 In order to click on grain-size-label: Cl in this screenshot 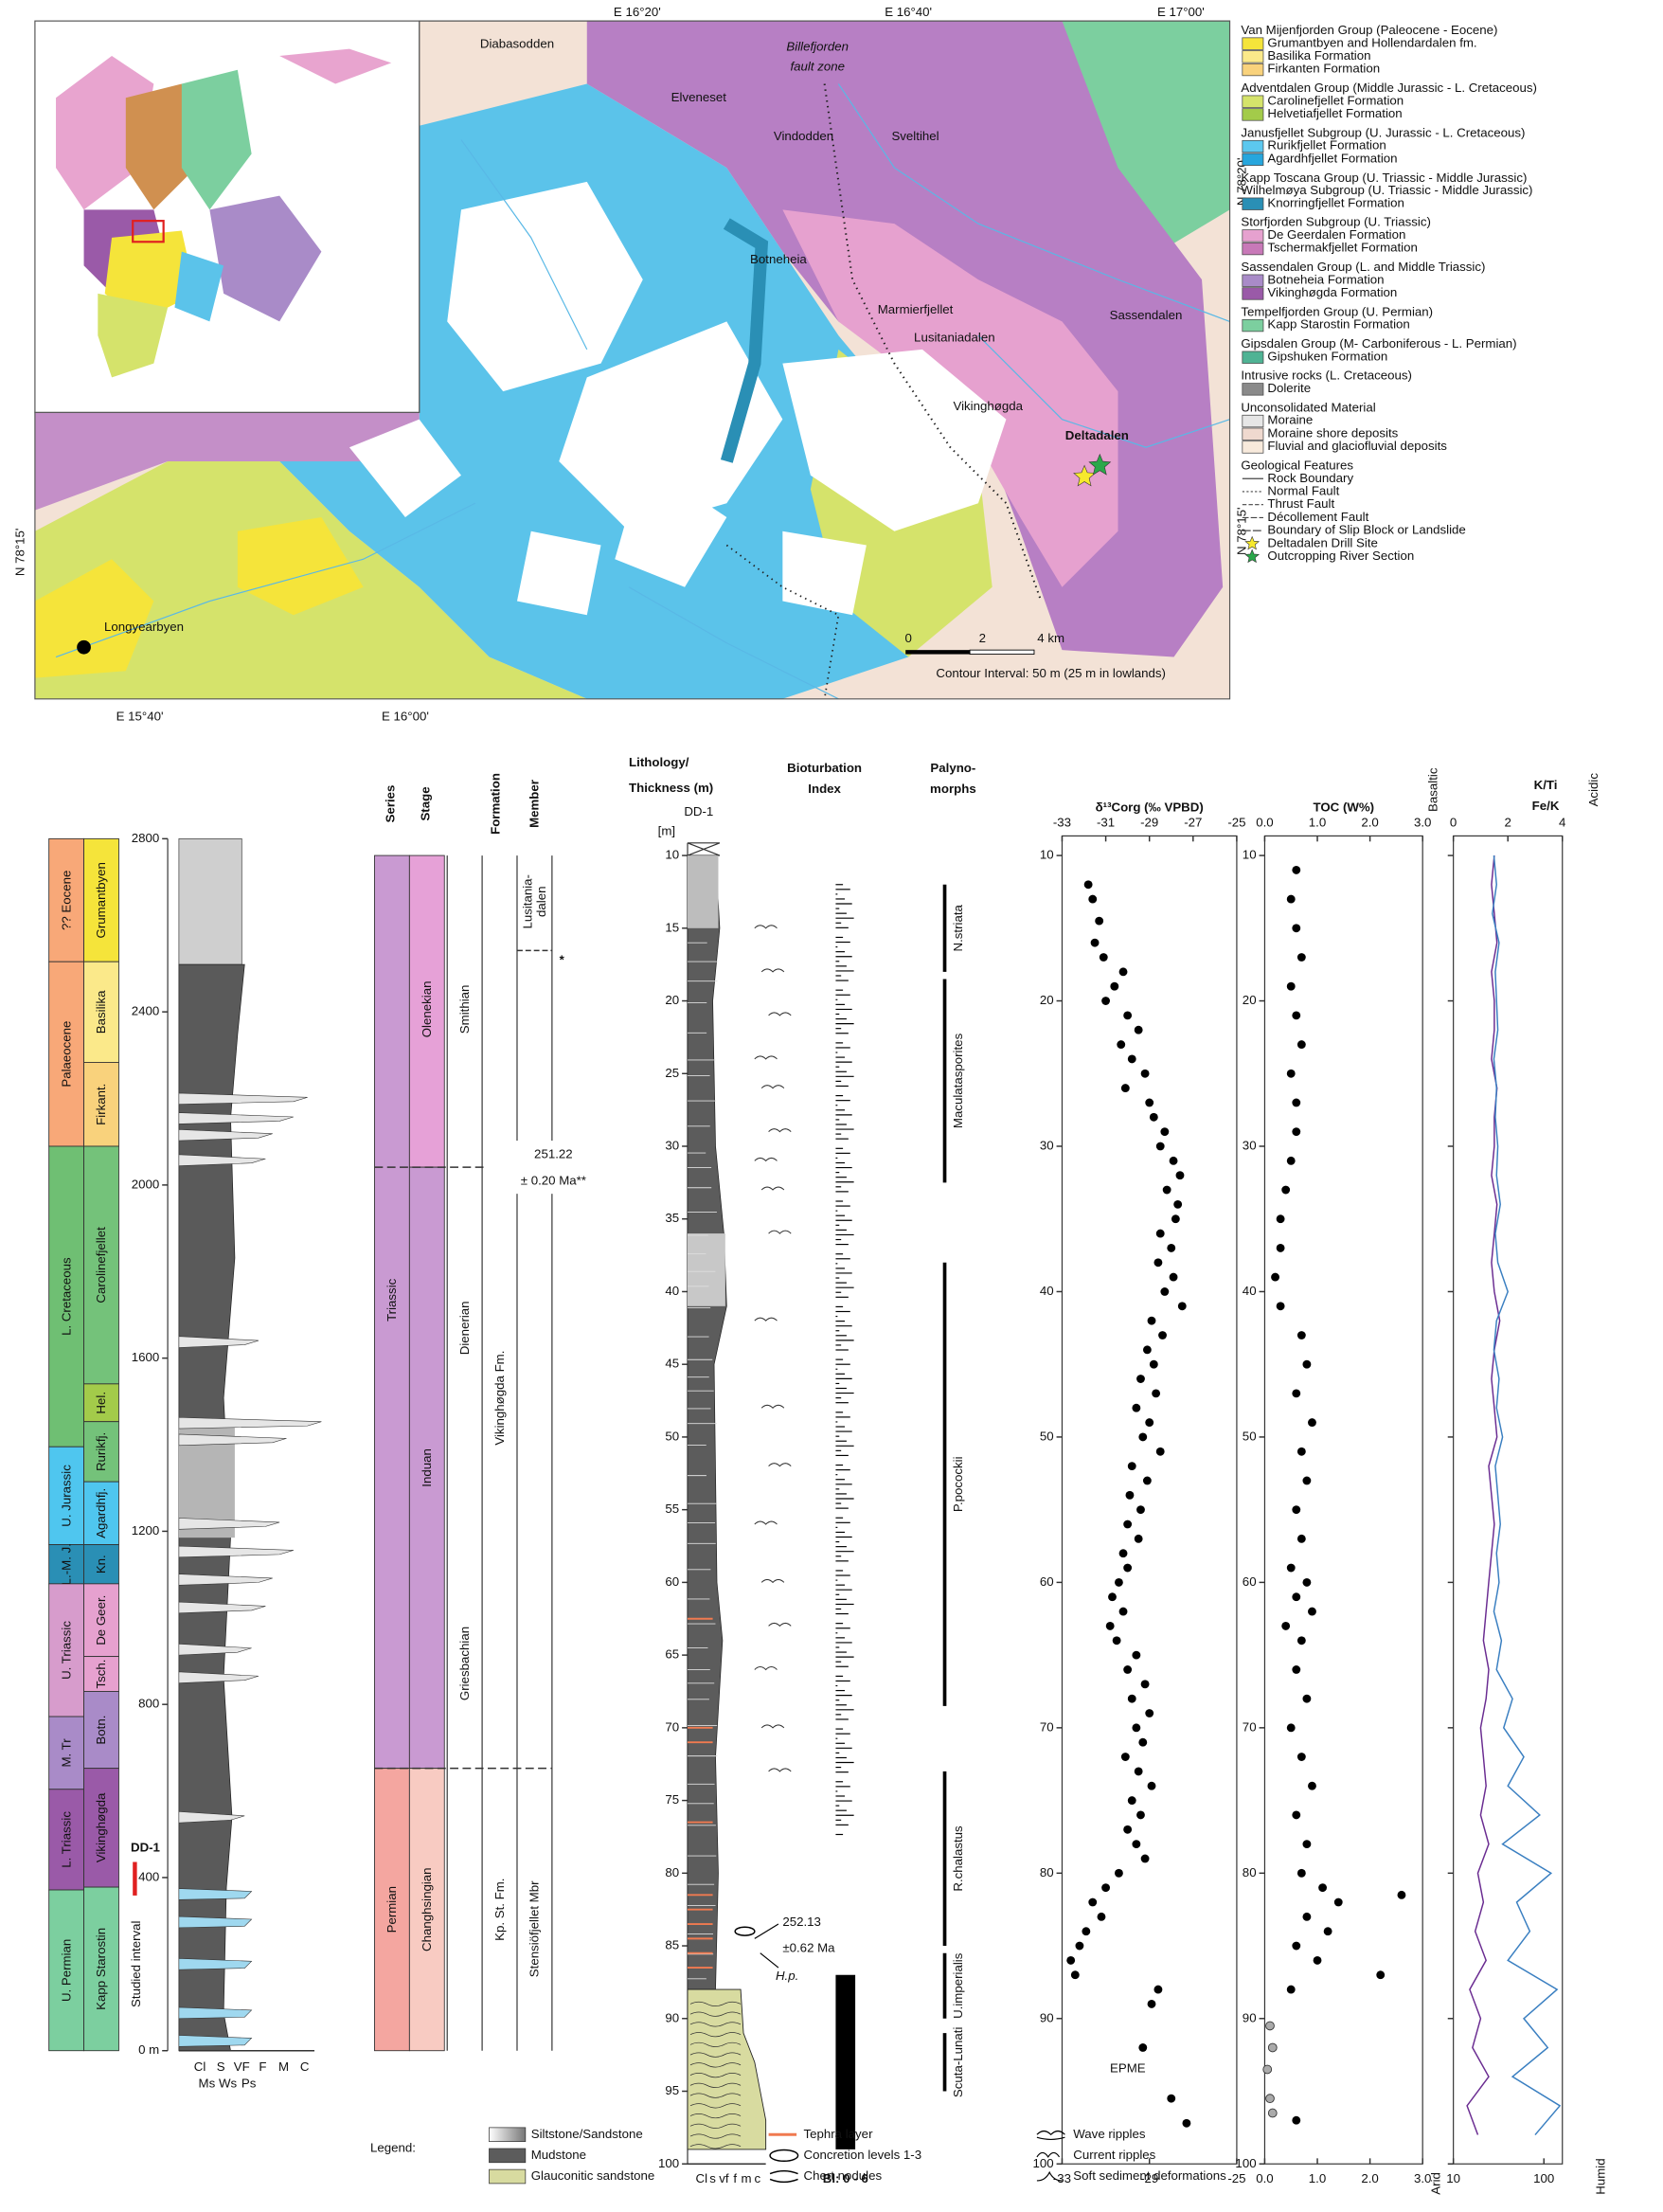, I will do `click(200, 2067)`.